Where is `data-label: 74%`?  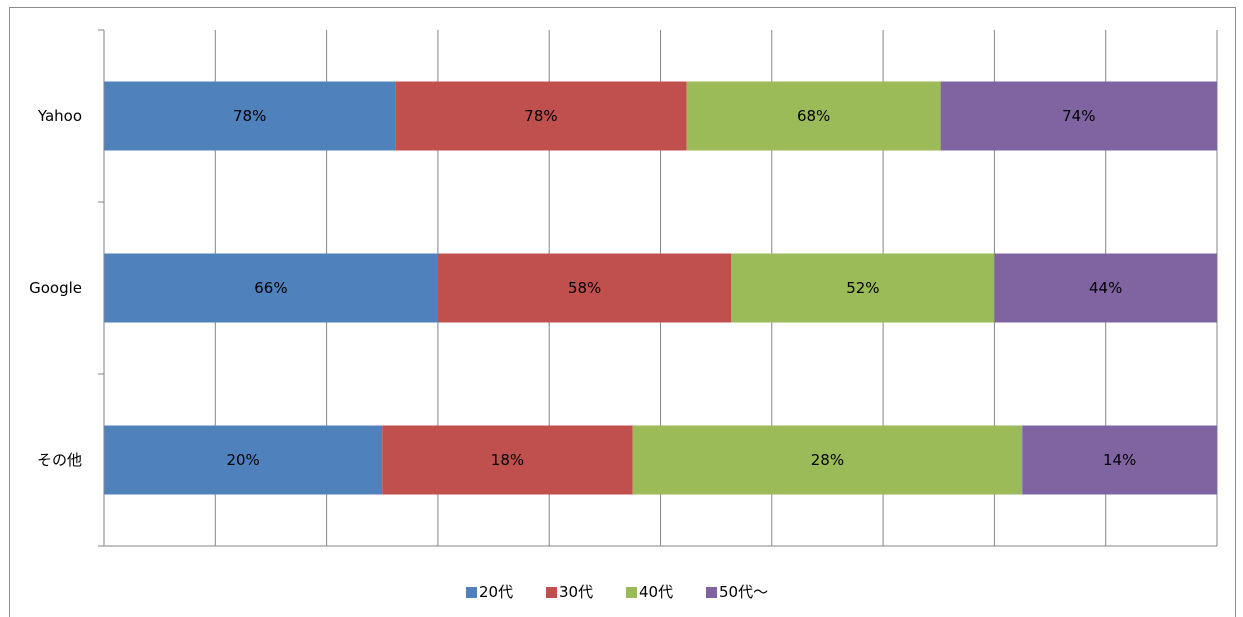 data-label: 74% is located at coordinates (1078, 116).